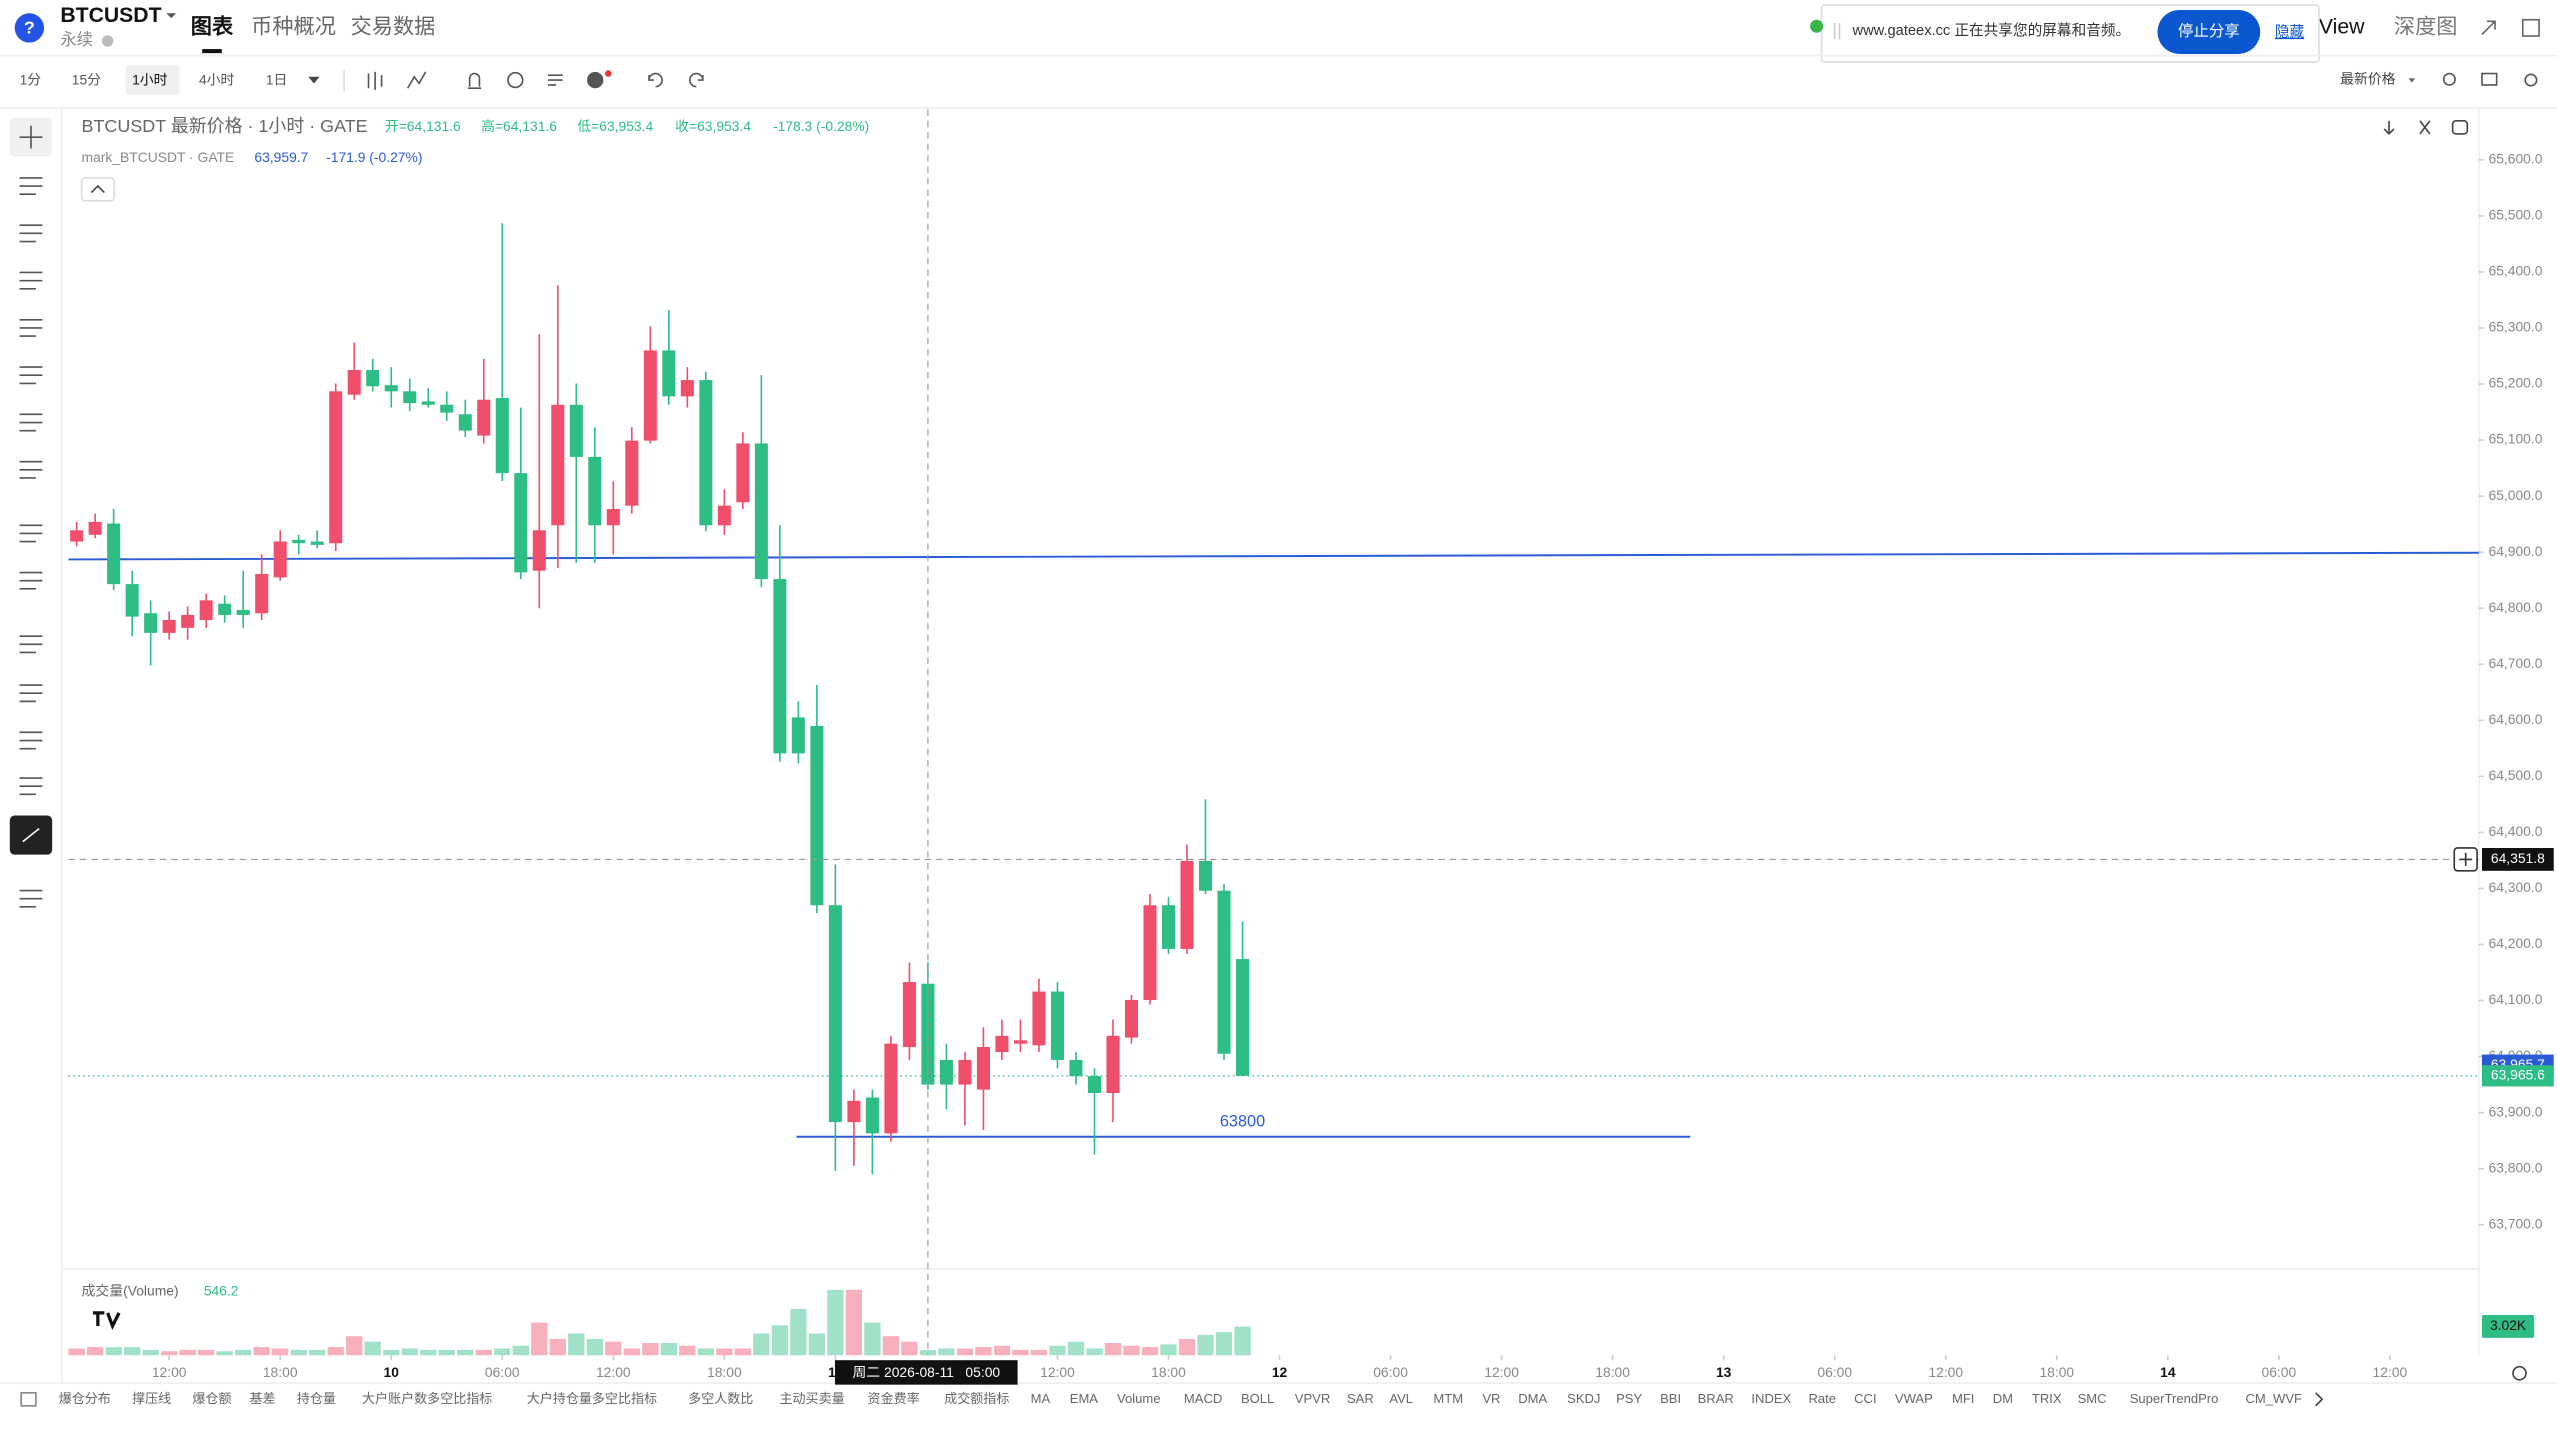 The width and height of the screenshot is (2557, 1437). What do you see at coordinates (316, 1398) in the screenshot?
I see `indicator: 持仓量` at bounding box center [316, 1398].